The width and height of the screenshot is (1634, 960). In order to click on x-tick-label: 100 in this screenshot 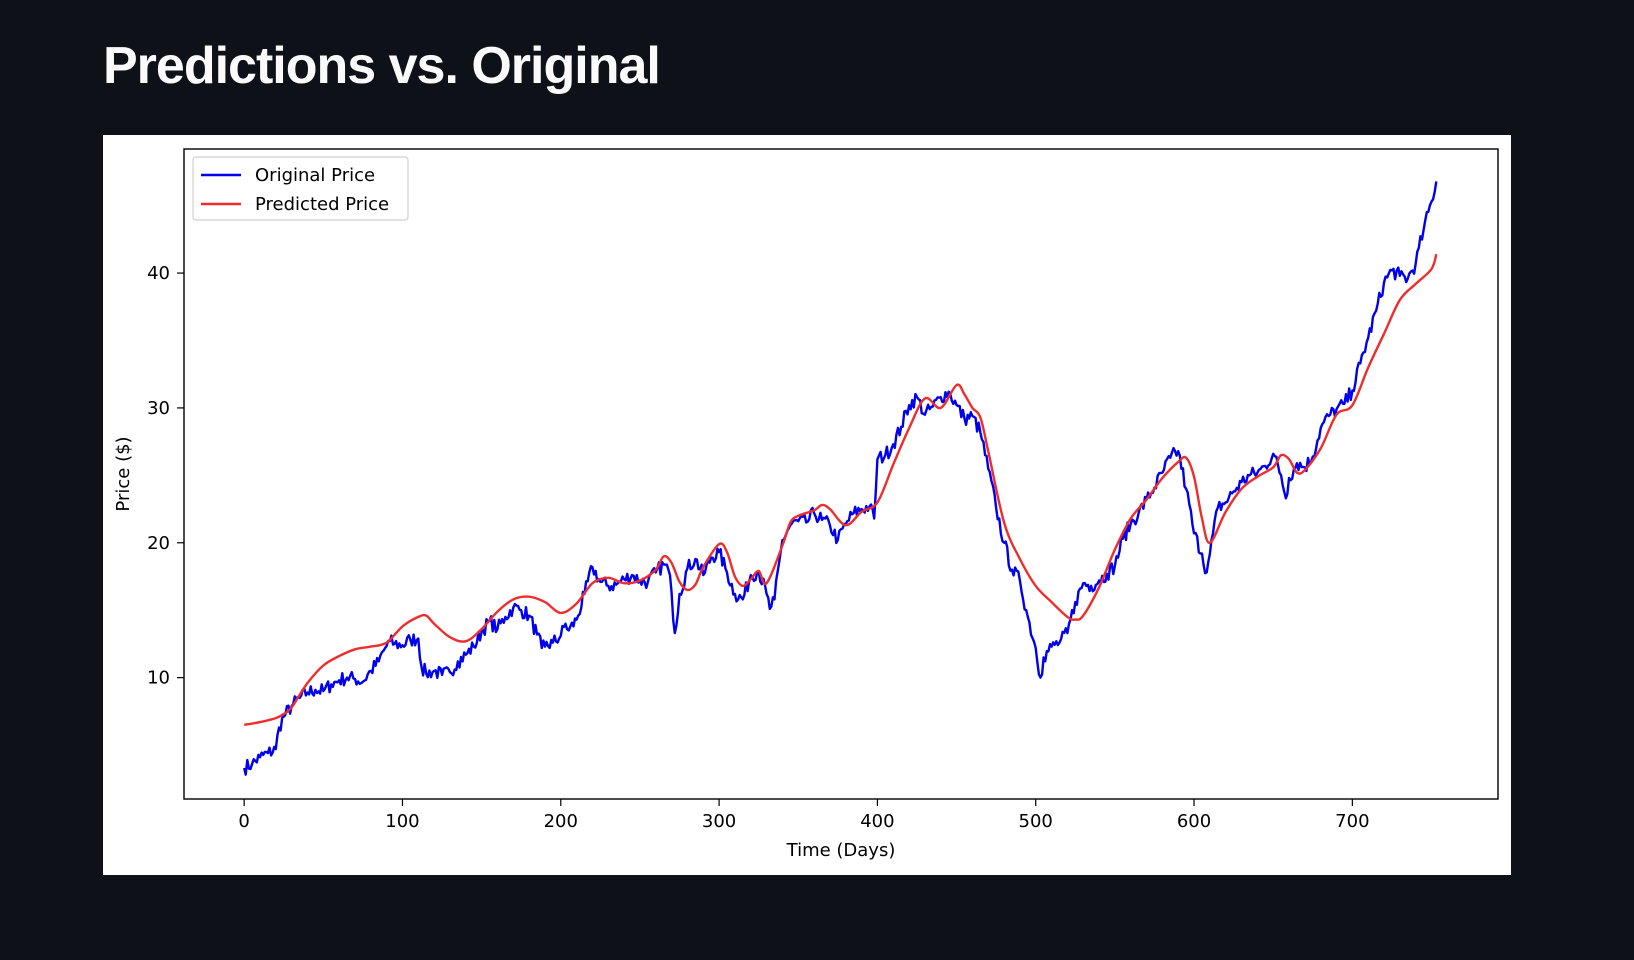, I will do `click(402, 821)`.